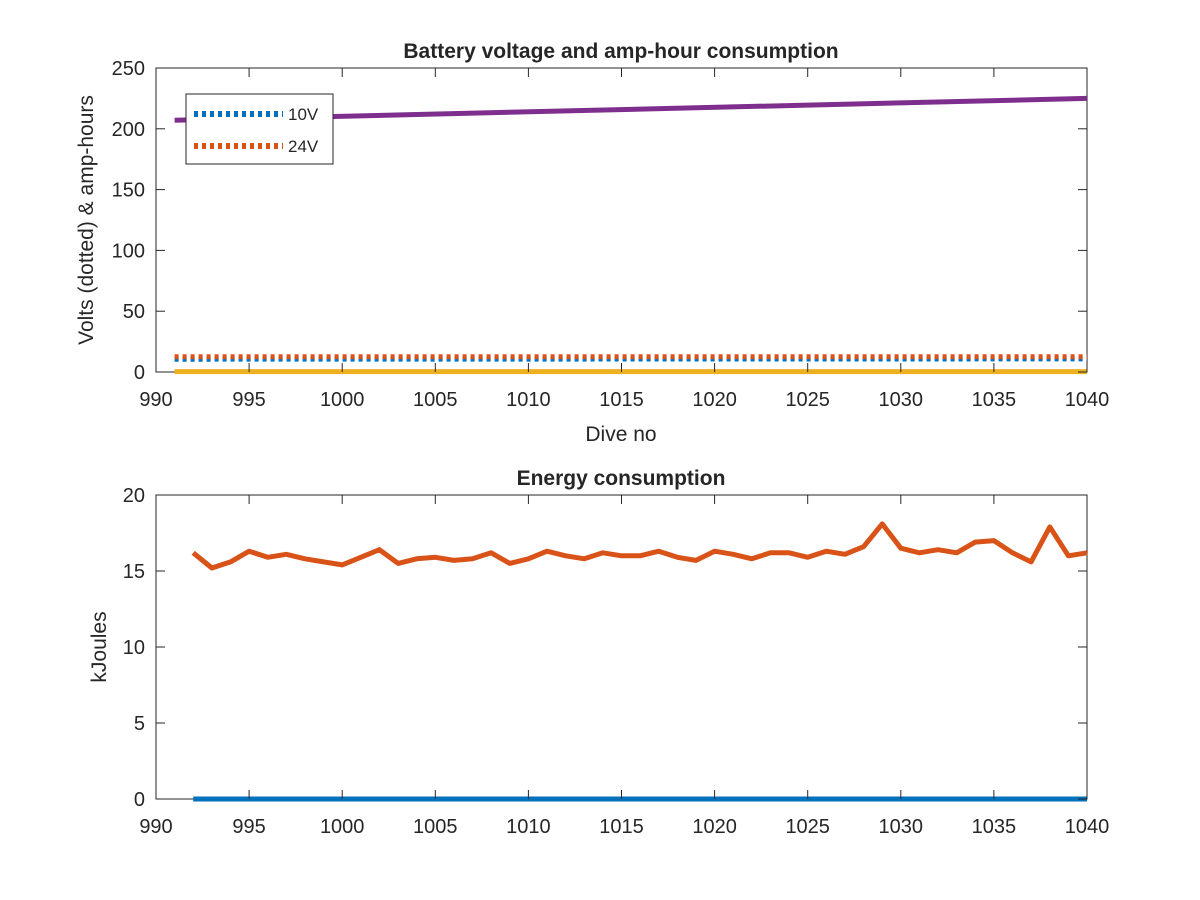  What do you see at coordinates (134, 312) in the screenshot?
I see `voltage-amphour-ytick-label: 50` at bounding box center [134, 312].